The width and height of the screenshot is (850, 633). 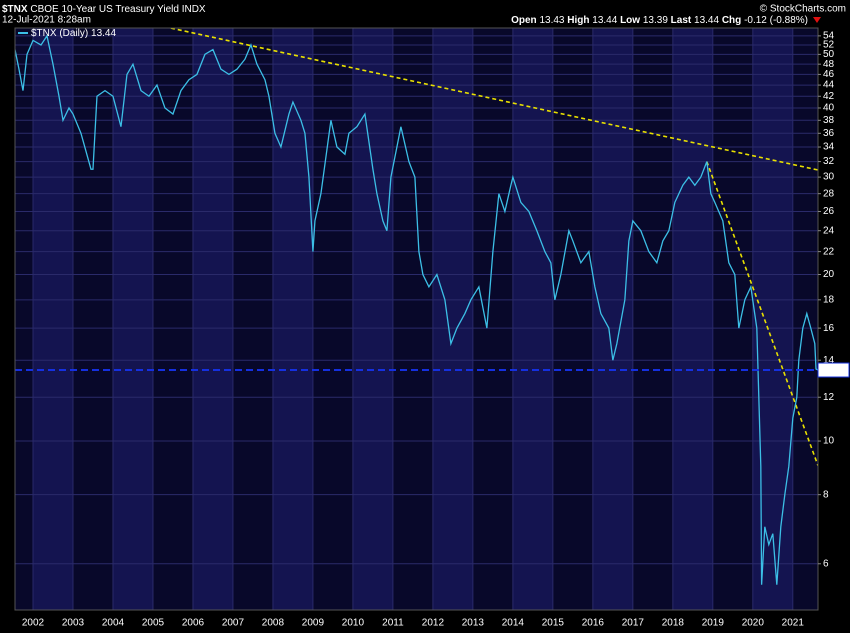 I want to click on trendline, so click(x=762, y=313).